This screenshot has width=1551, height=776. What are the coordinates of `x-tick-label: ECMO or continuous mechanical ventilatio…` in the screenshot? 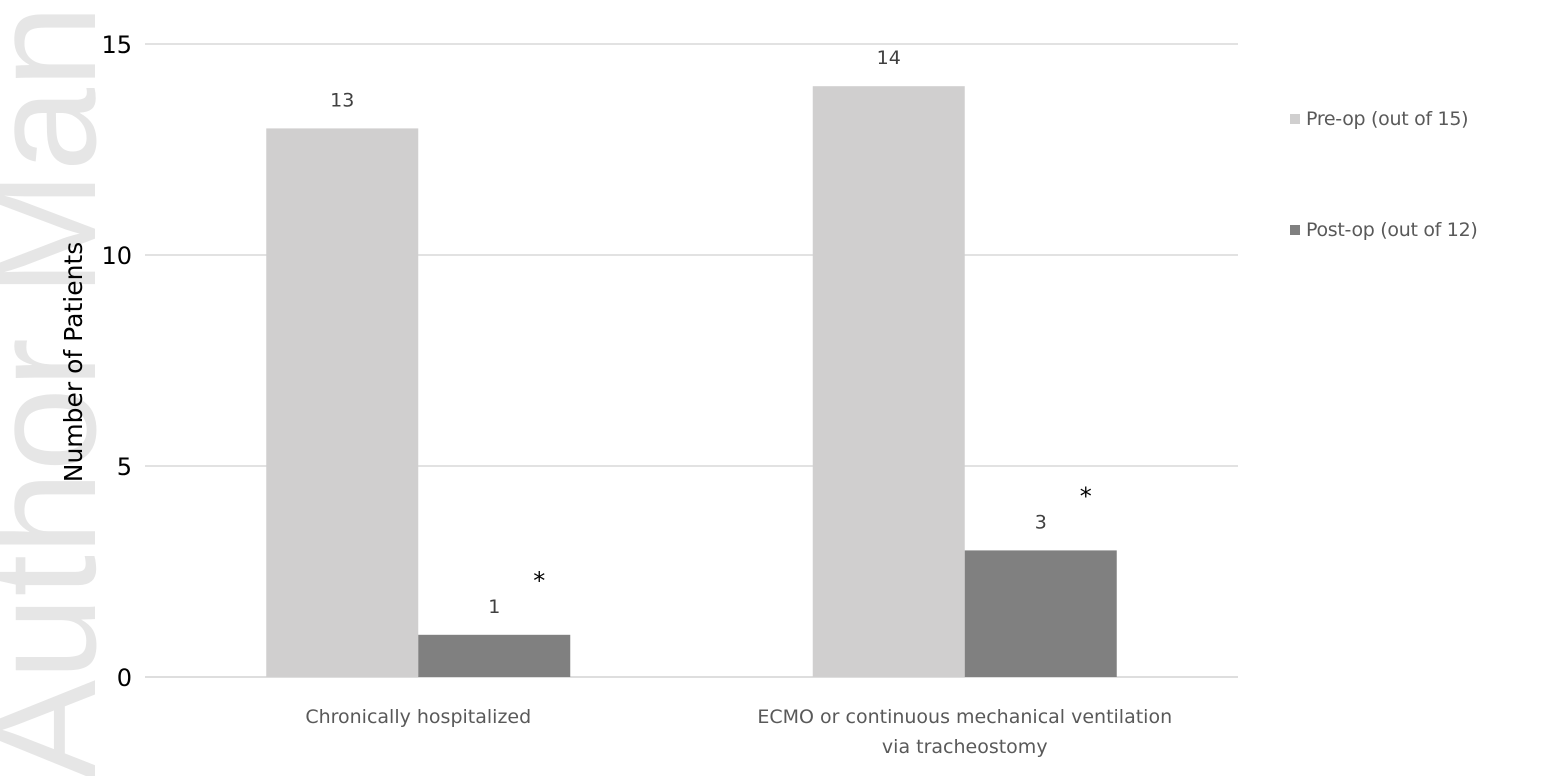 It's located at (964, 717).